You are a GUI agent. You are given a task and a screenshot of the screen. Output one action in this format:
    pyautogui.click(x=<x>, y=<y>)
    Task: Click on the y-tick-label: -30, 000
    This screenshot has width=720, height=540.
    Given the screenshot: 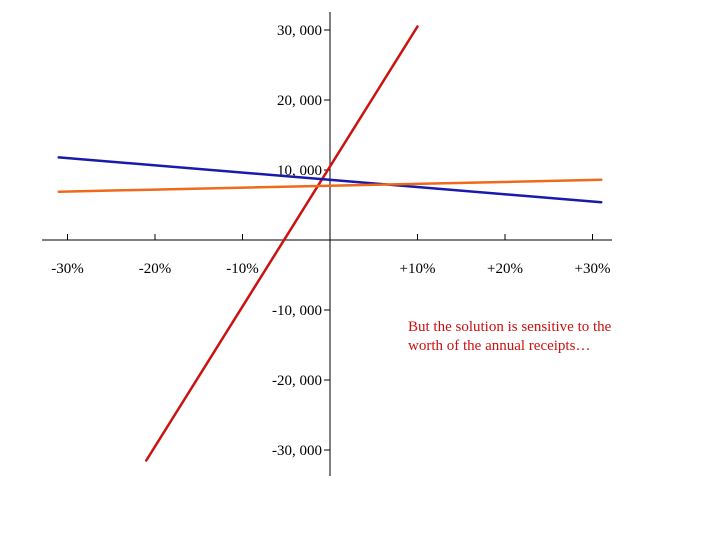 What is the action you would take?
    pyautogui.click(x=297, y=451)
    